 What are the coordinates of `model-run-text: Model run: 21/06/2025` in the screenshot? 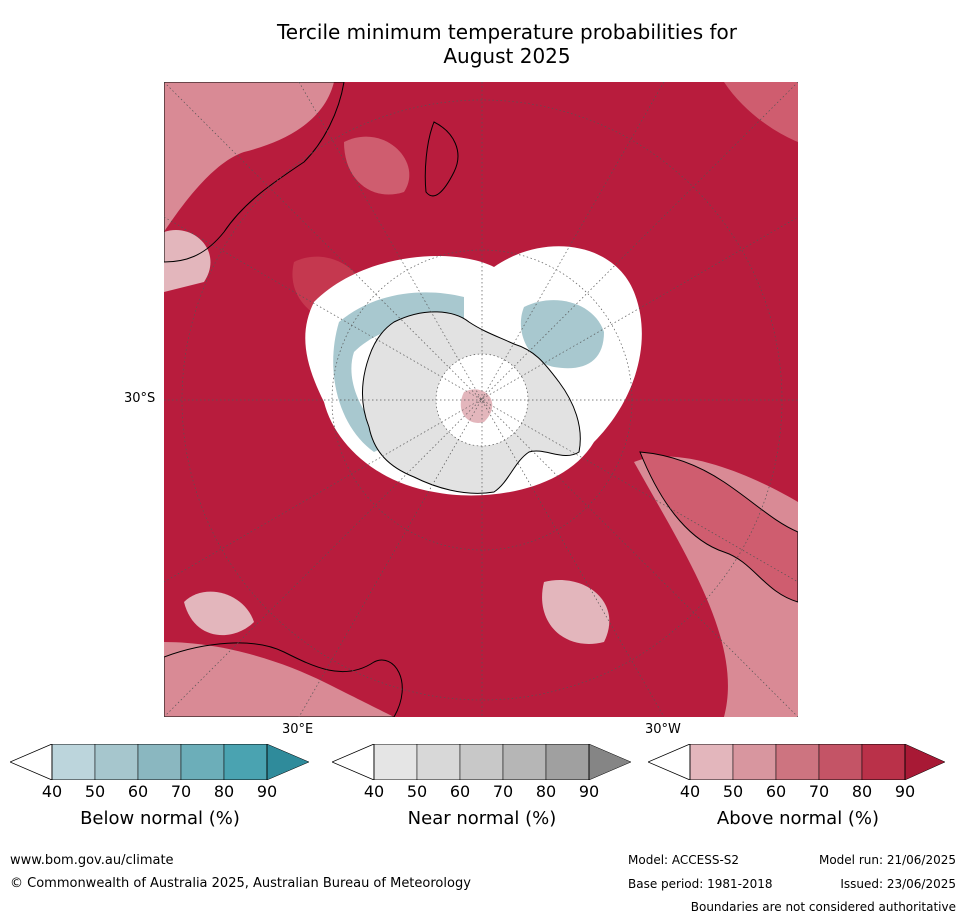 It's located at (887, 860).